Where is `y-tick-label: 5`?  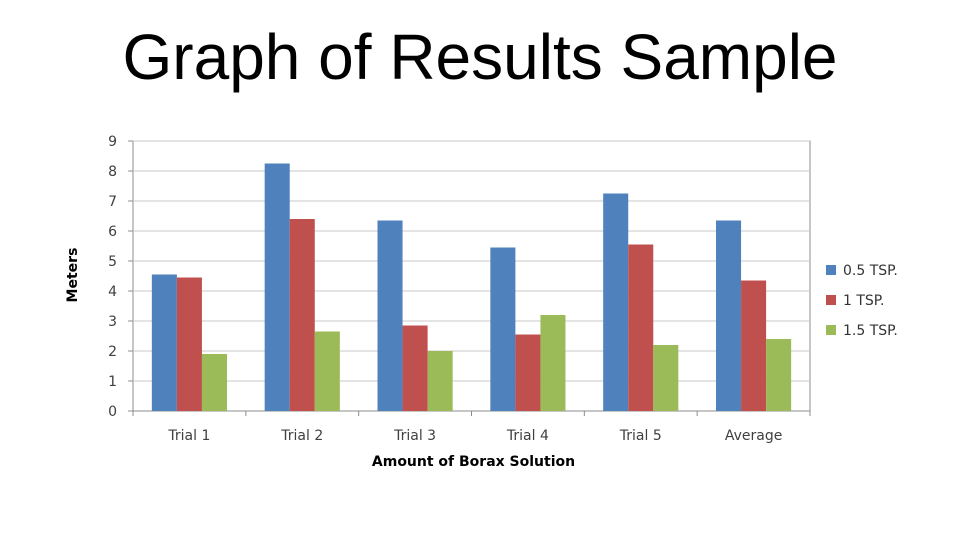
y-tick-label: 5 is located at coordinates (112, 262).